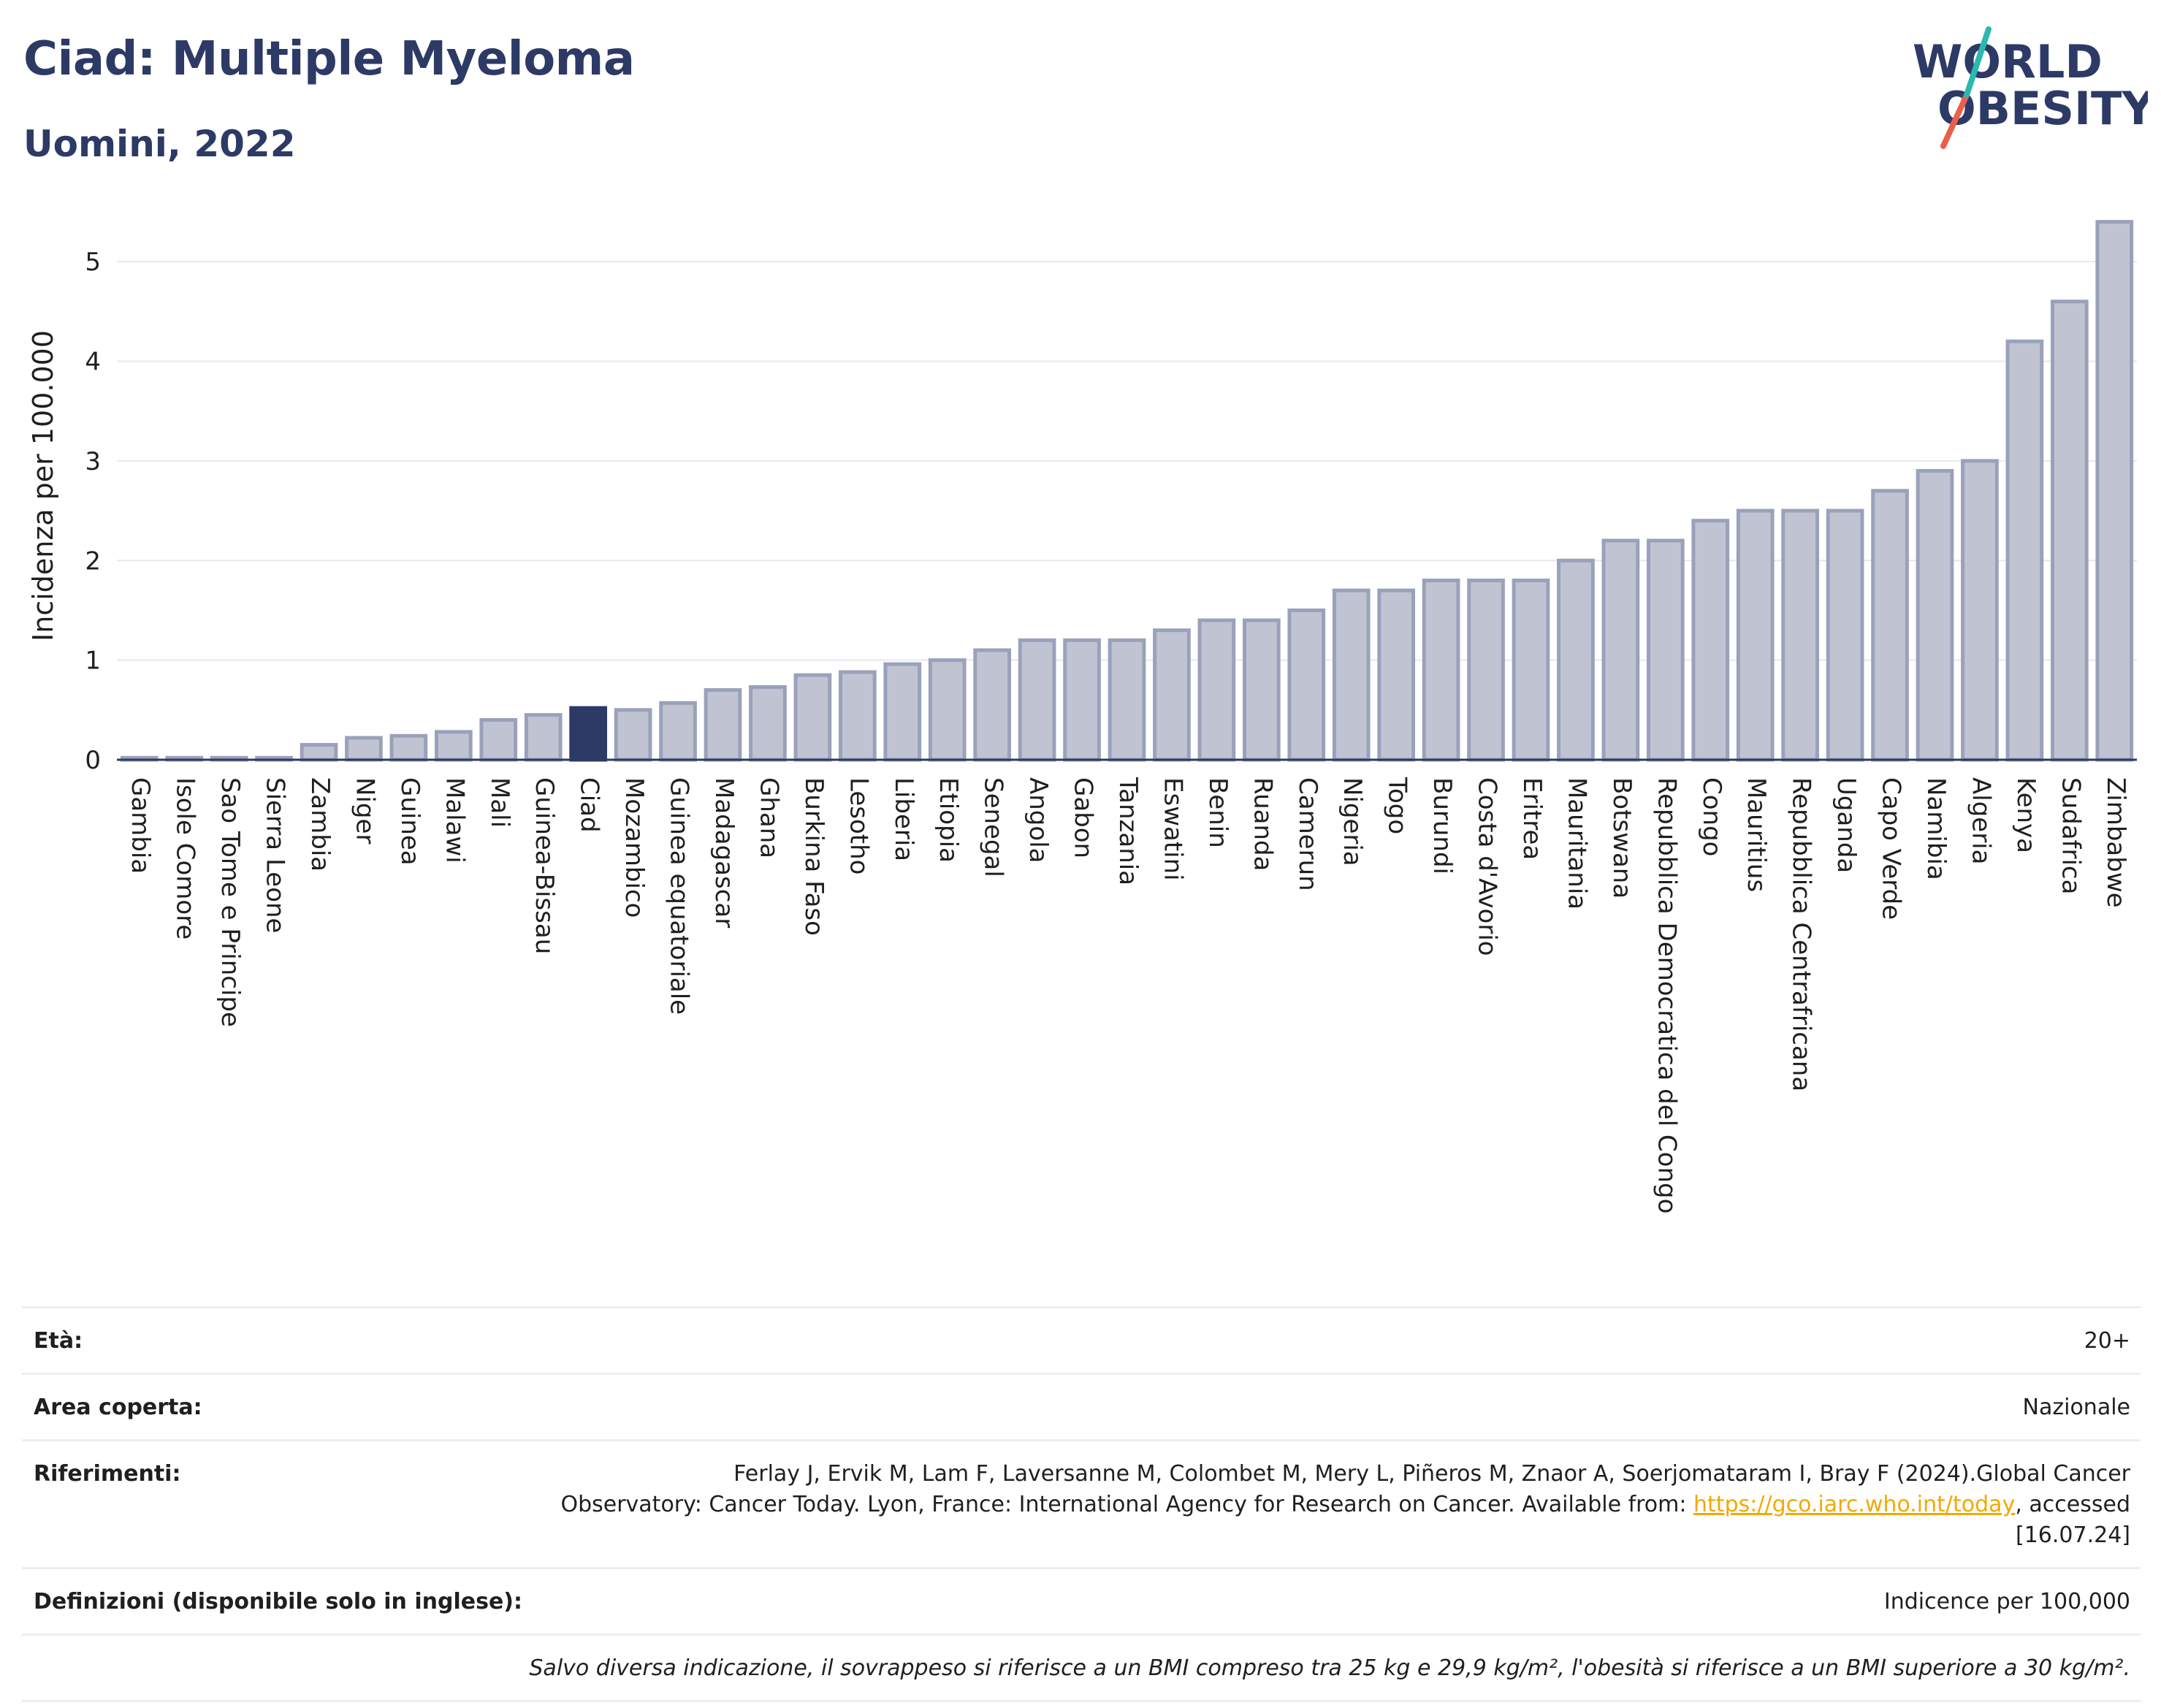 Image resolution: width=2161 pixels, height=1708 pixels. I want to click on x-tick-label: Isole Comore, so click(185, 858).